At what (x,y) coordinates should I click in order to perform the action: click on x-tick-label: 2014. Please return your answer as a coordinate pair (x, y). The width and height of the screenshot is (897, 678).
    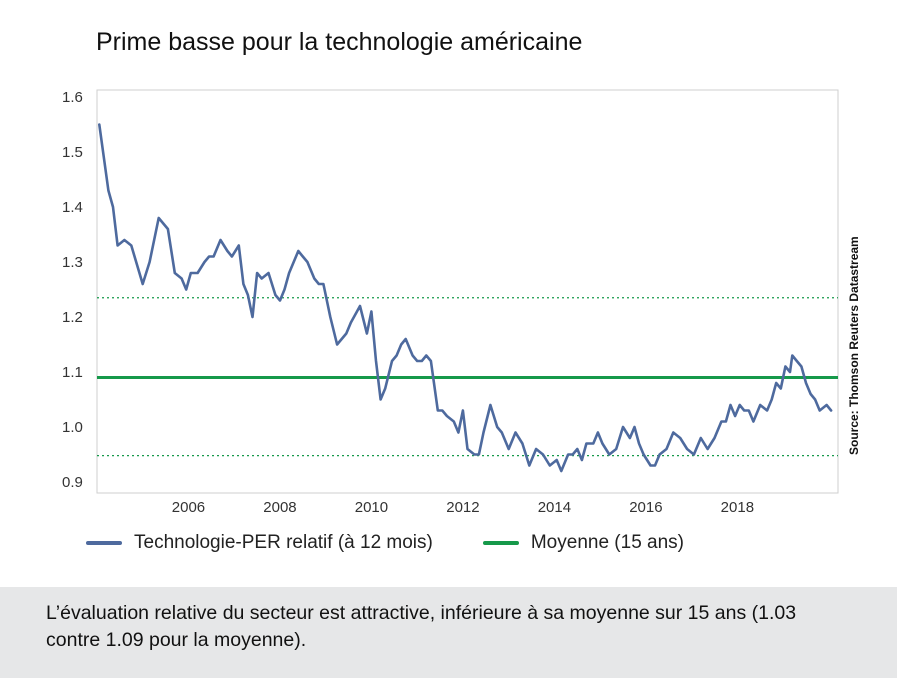
    Looking at the image, I should click on (554, 507).